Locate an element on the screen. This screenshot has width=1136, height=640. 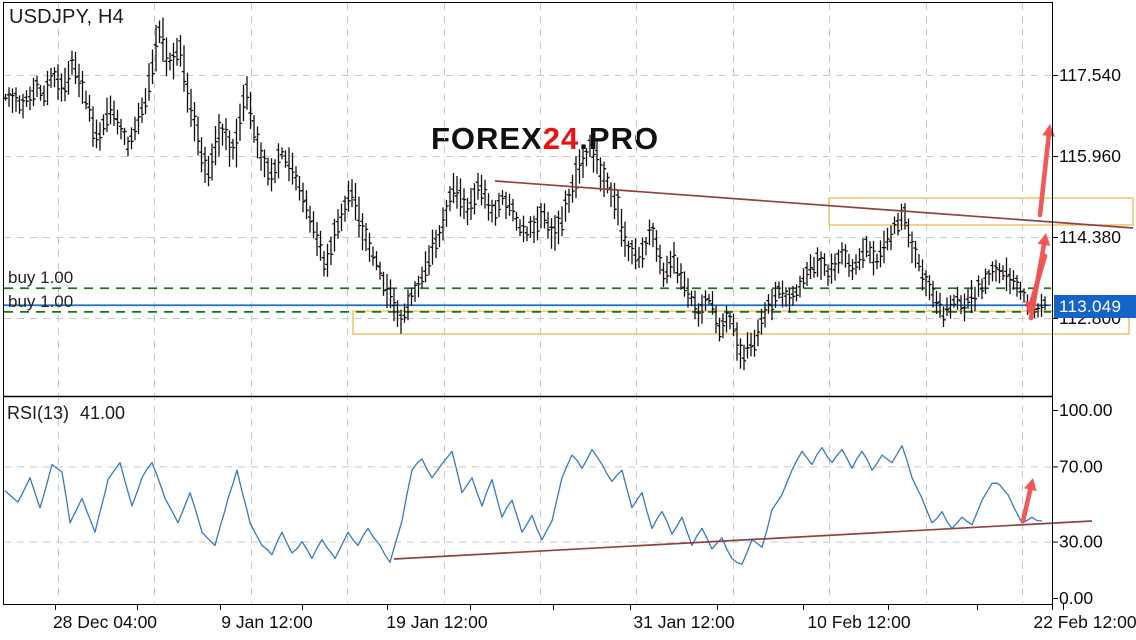
current-price-box: 113.049 is located at coordinates (1095, 306).